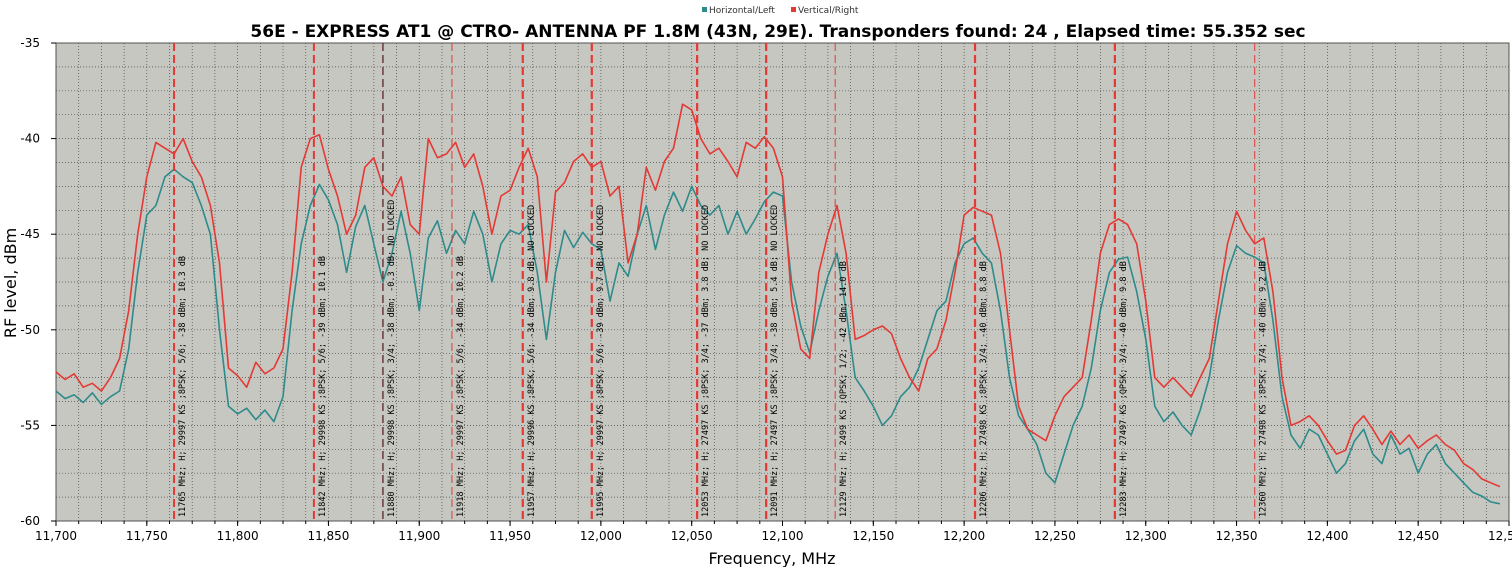  I want to click on x-tick-label: 11,700, so click(56, 536).